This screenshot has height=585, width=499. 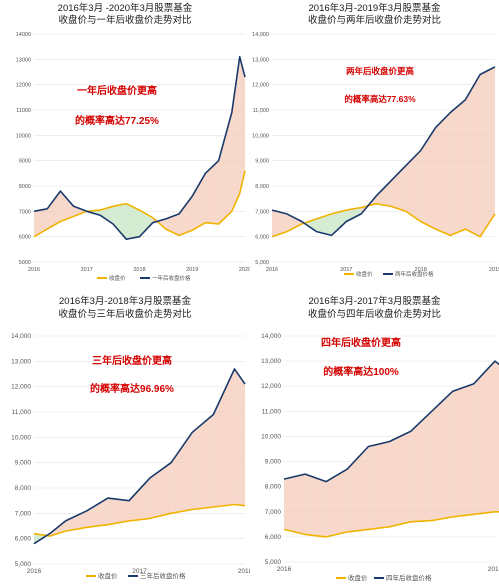 What do you see at coordinates (409, 577) in the screenshot?
I see `legend-label: 四年后收盘价格` at bounding box center [409, 577].